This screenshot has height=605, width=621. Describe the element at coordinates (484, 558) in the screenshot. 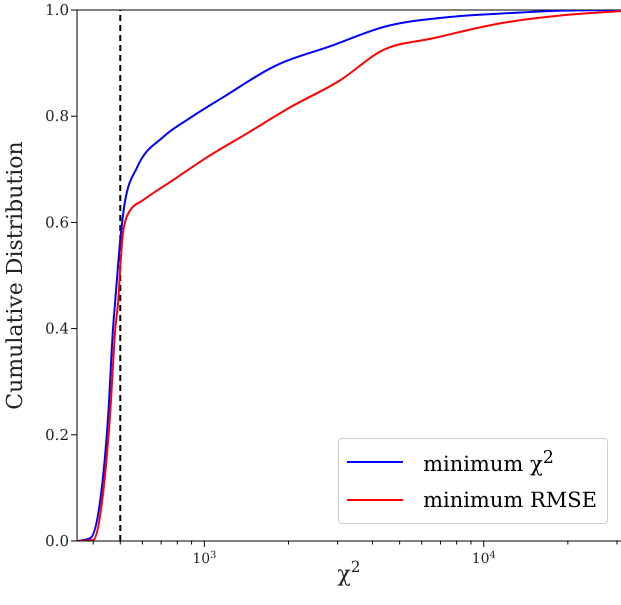

I see `x-tick-label: 10$^{4}$` at that location.